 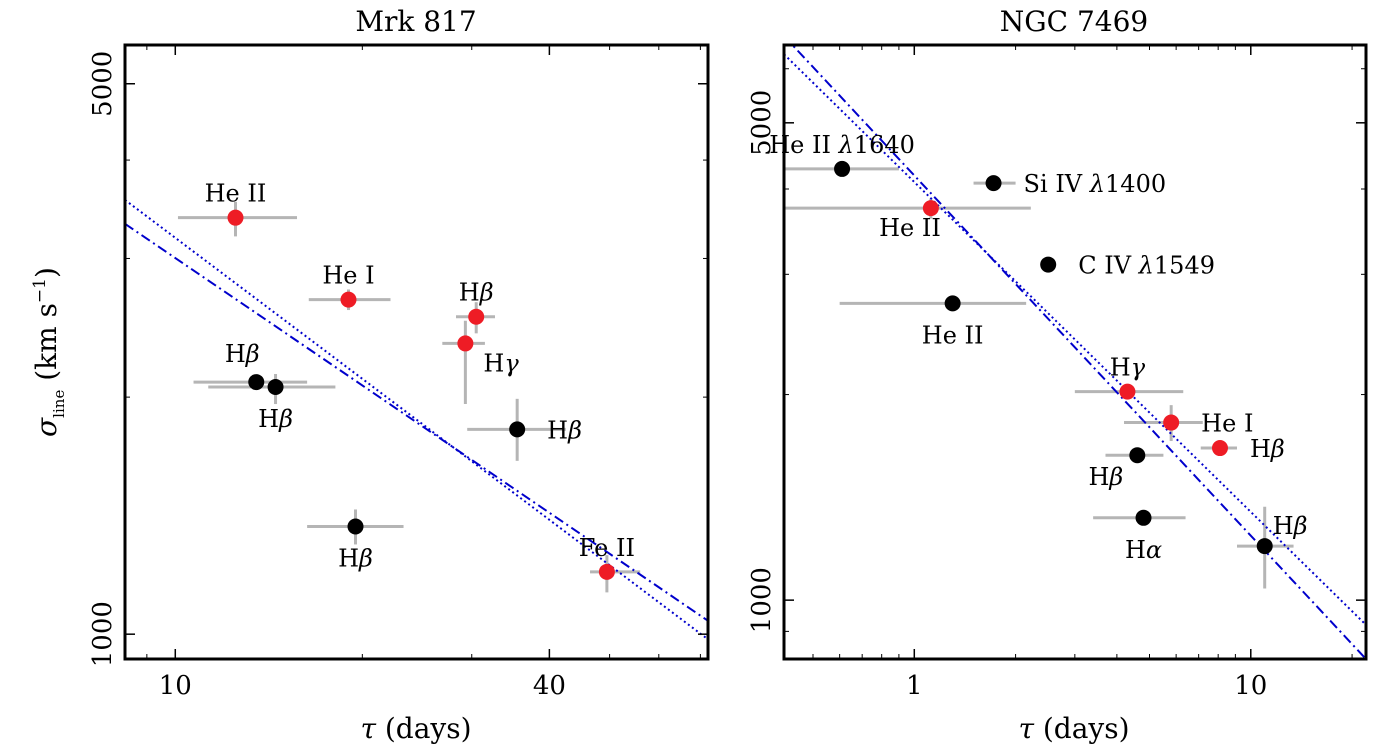 What do you see at coordinates (421, 394) in the screenshot?
I see `data-points` at bounding box center [421, 394].